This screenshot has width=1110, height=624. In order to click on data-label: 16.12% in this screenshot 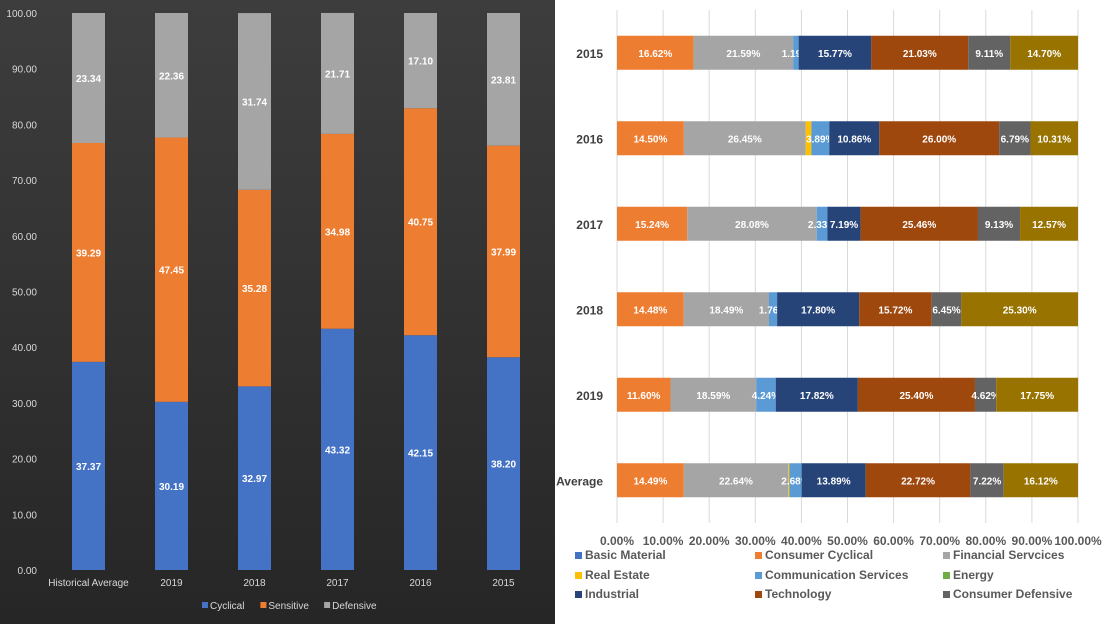, I will do `click(1041, 481)`.